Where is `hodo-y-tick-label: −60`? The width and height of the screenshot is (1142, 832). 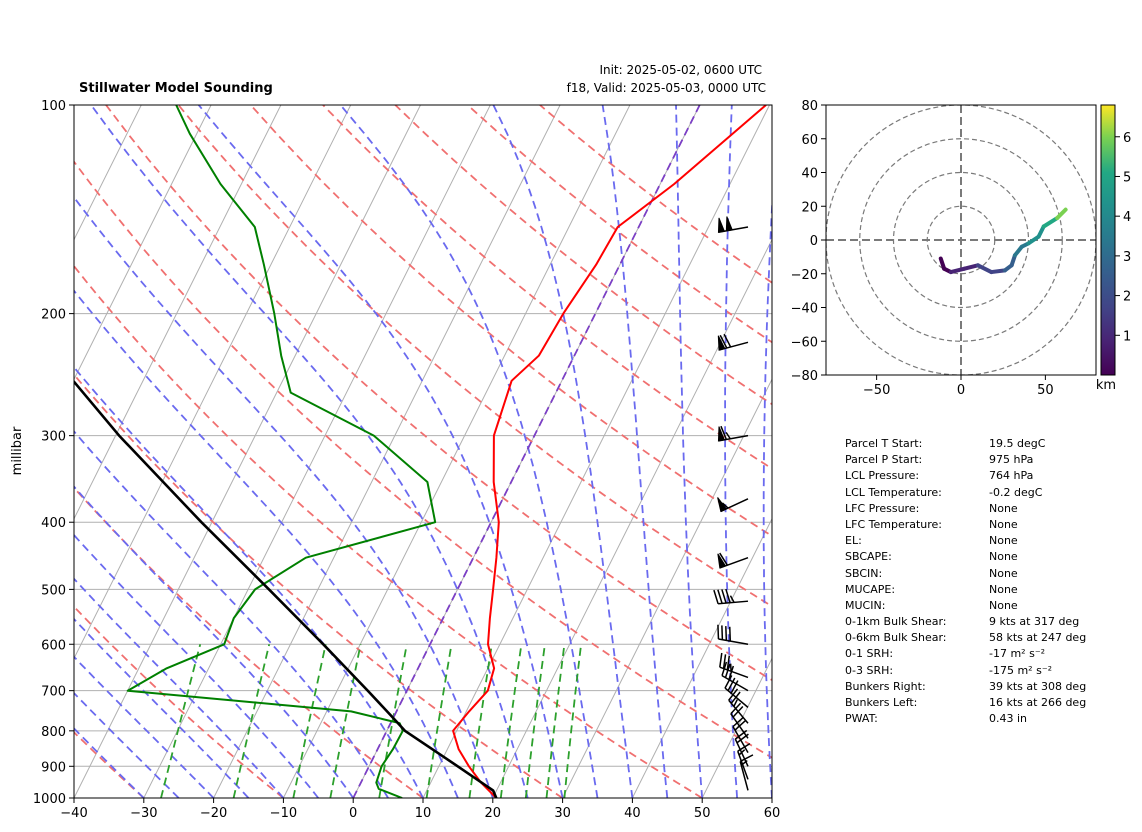
hodo-y-tick-label: −60 is located at coordinates (804, 342).